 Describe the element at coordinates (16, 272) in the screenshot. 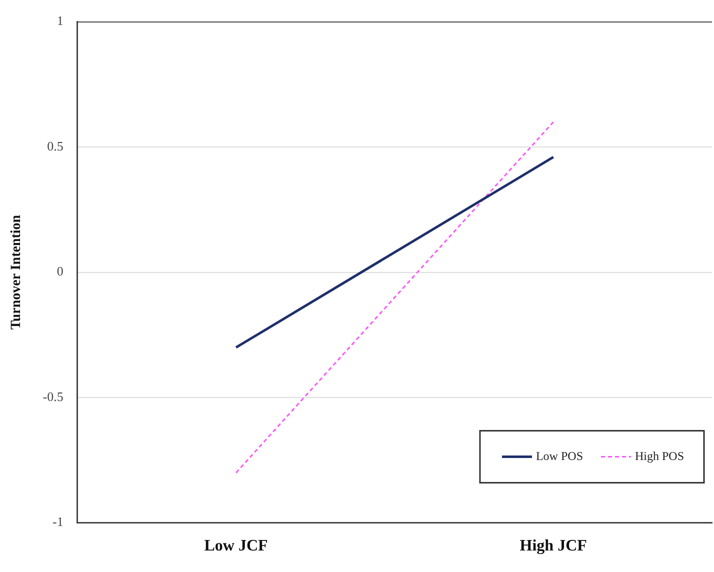

I see `y-axis-title: Turnover Intention` at that location.